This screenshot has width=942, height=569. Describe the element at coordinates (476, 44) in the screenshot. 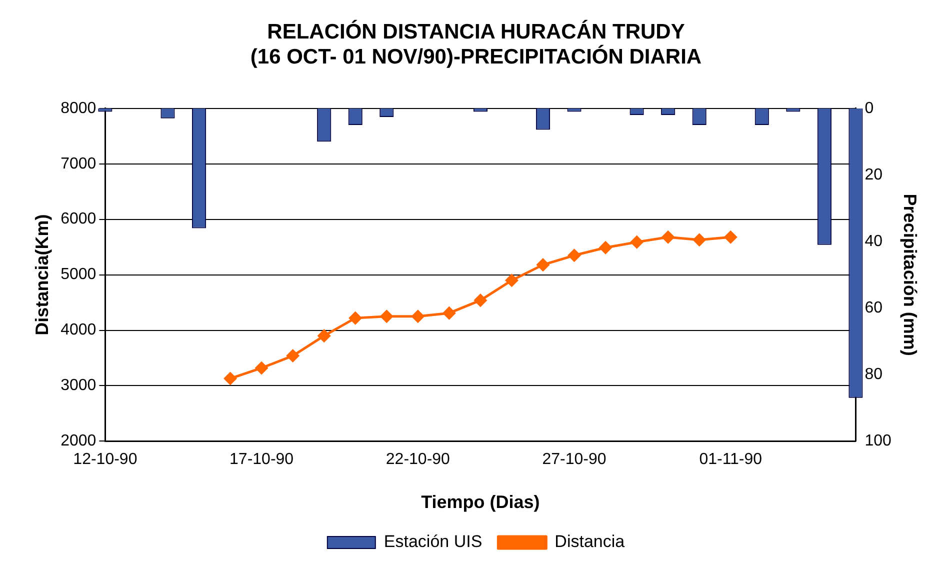

I see `chart-title: RELACIÓN DISTANCIA HURACÁN TRUDY (16 OCT- 01 NOV/90)-PRECIPITACIÓN DIARIA` at that location.